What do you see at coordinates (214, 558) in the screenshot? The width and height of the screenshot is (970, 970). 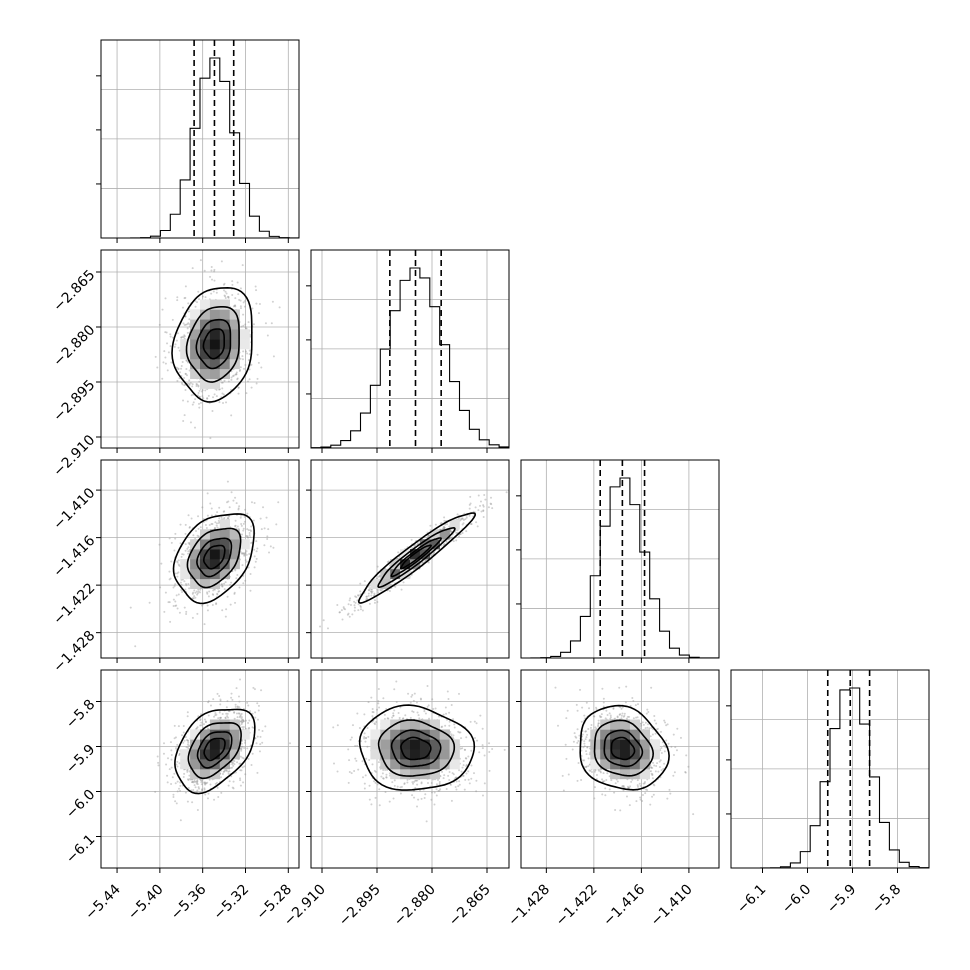 I see `contour-1-sigma` at bounding box center [214, 558].